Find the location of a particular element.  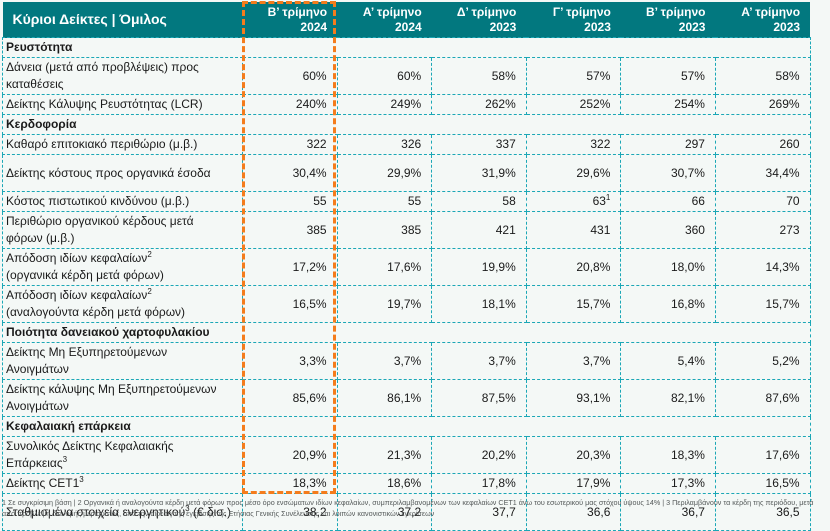

value-cell: 16,5% is located at coordinates (290, 304).